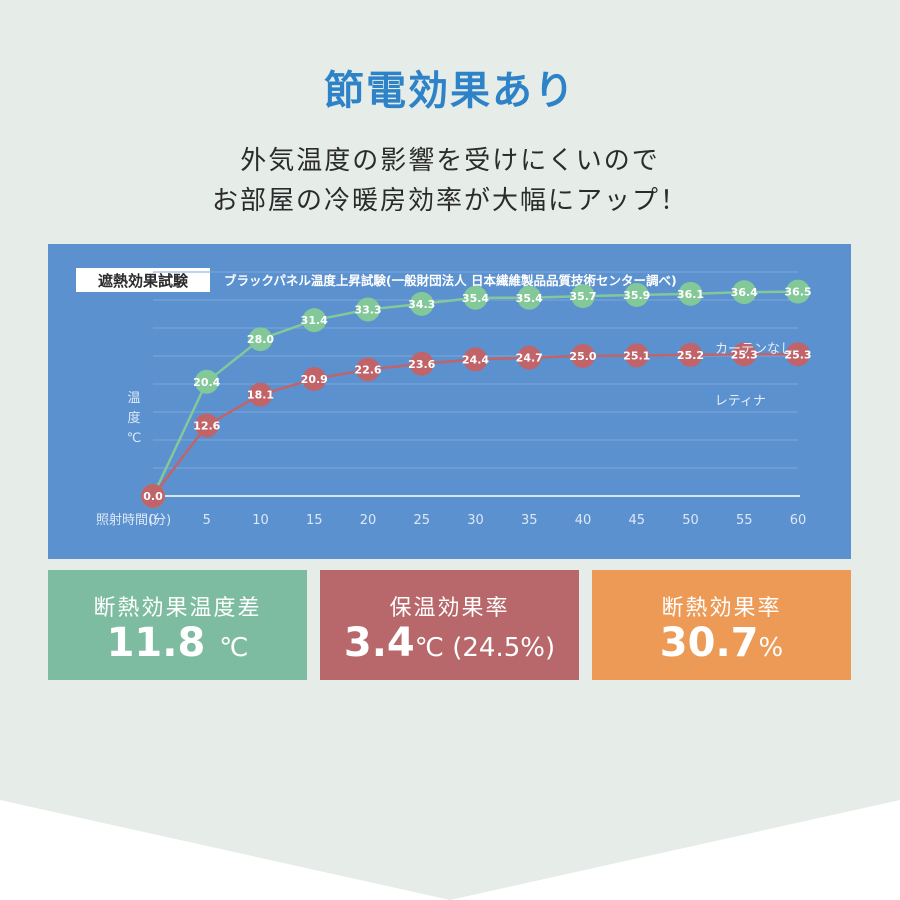  Describe the element at coordinates (260, 520) in the screenshot. I see `x-tick-label: 10` at that location.